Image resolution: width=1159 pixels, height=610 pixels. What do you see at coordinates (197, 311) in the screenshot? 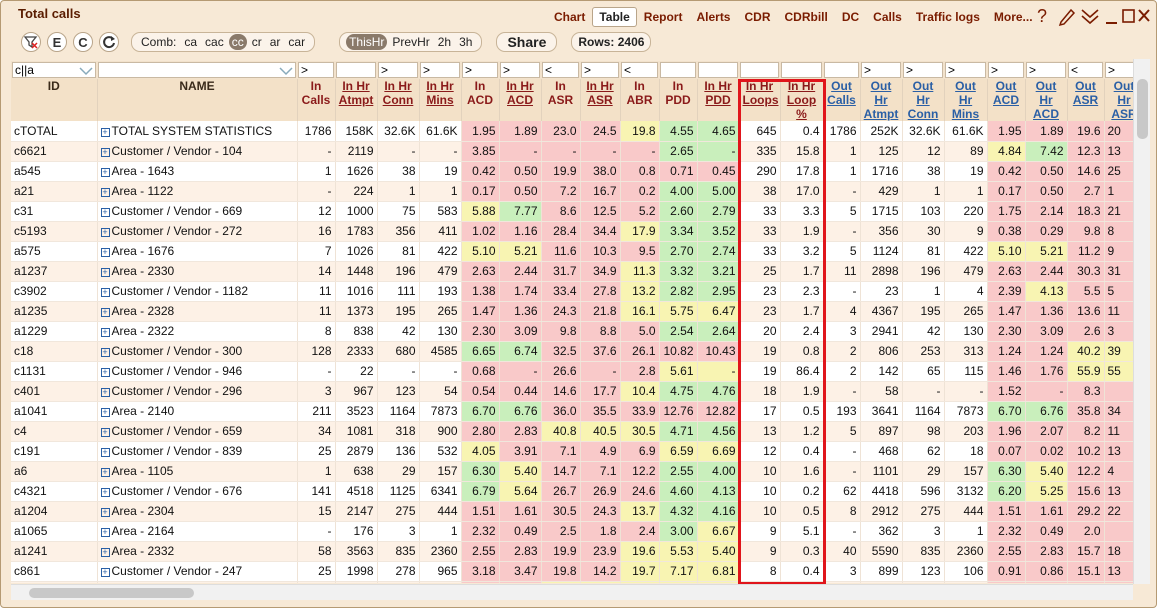
I see `name-cell: + Area - 2328` at bounding box center [197, 311].